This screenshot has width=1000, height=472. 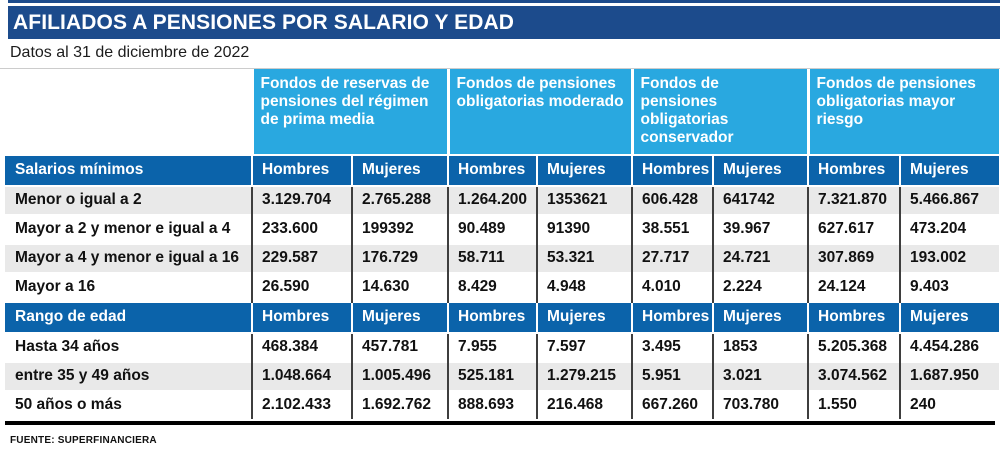 What do you see at coordinates (949, 287) in the screenshot?
I see `value-cell: 9.403` at bounding box center [949, 287].